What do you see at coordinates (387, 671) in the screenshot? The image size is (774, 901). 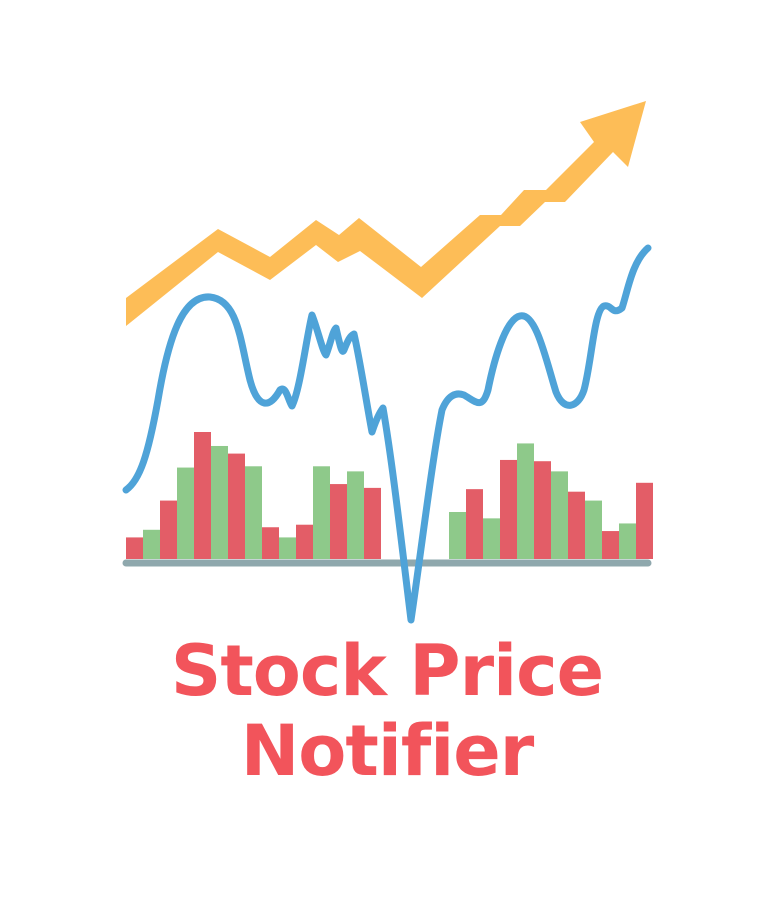 I see `app-title-line-1: Stock Price` at bounding box center [387, 671].